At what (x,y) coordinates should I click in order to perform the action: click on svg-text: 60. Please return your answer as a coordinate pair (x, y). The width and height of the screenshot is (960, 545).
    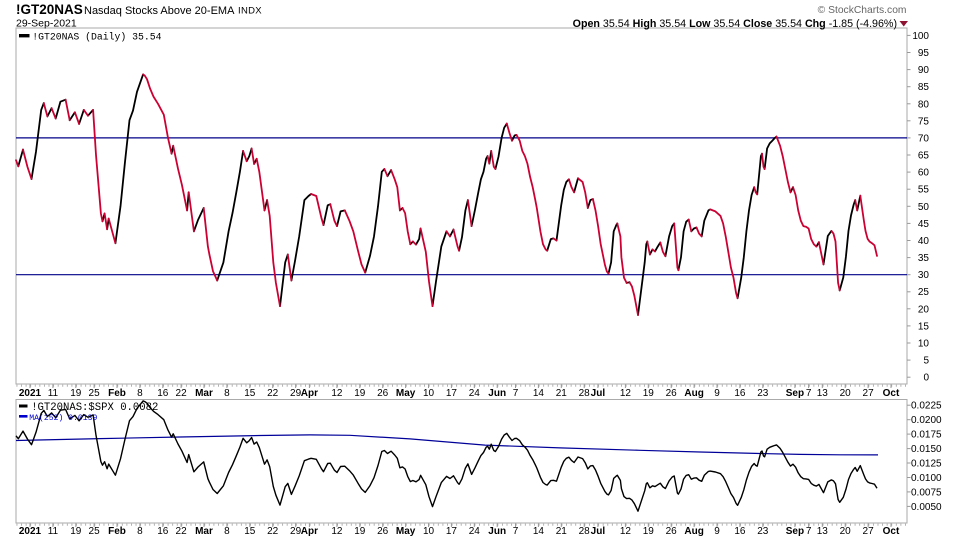
    Looking at the image, I should click on (924, 173).